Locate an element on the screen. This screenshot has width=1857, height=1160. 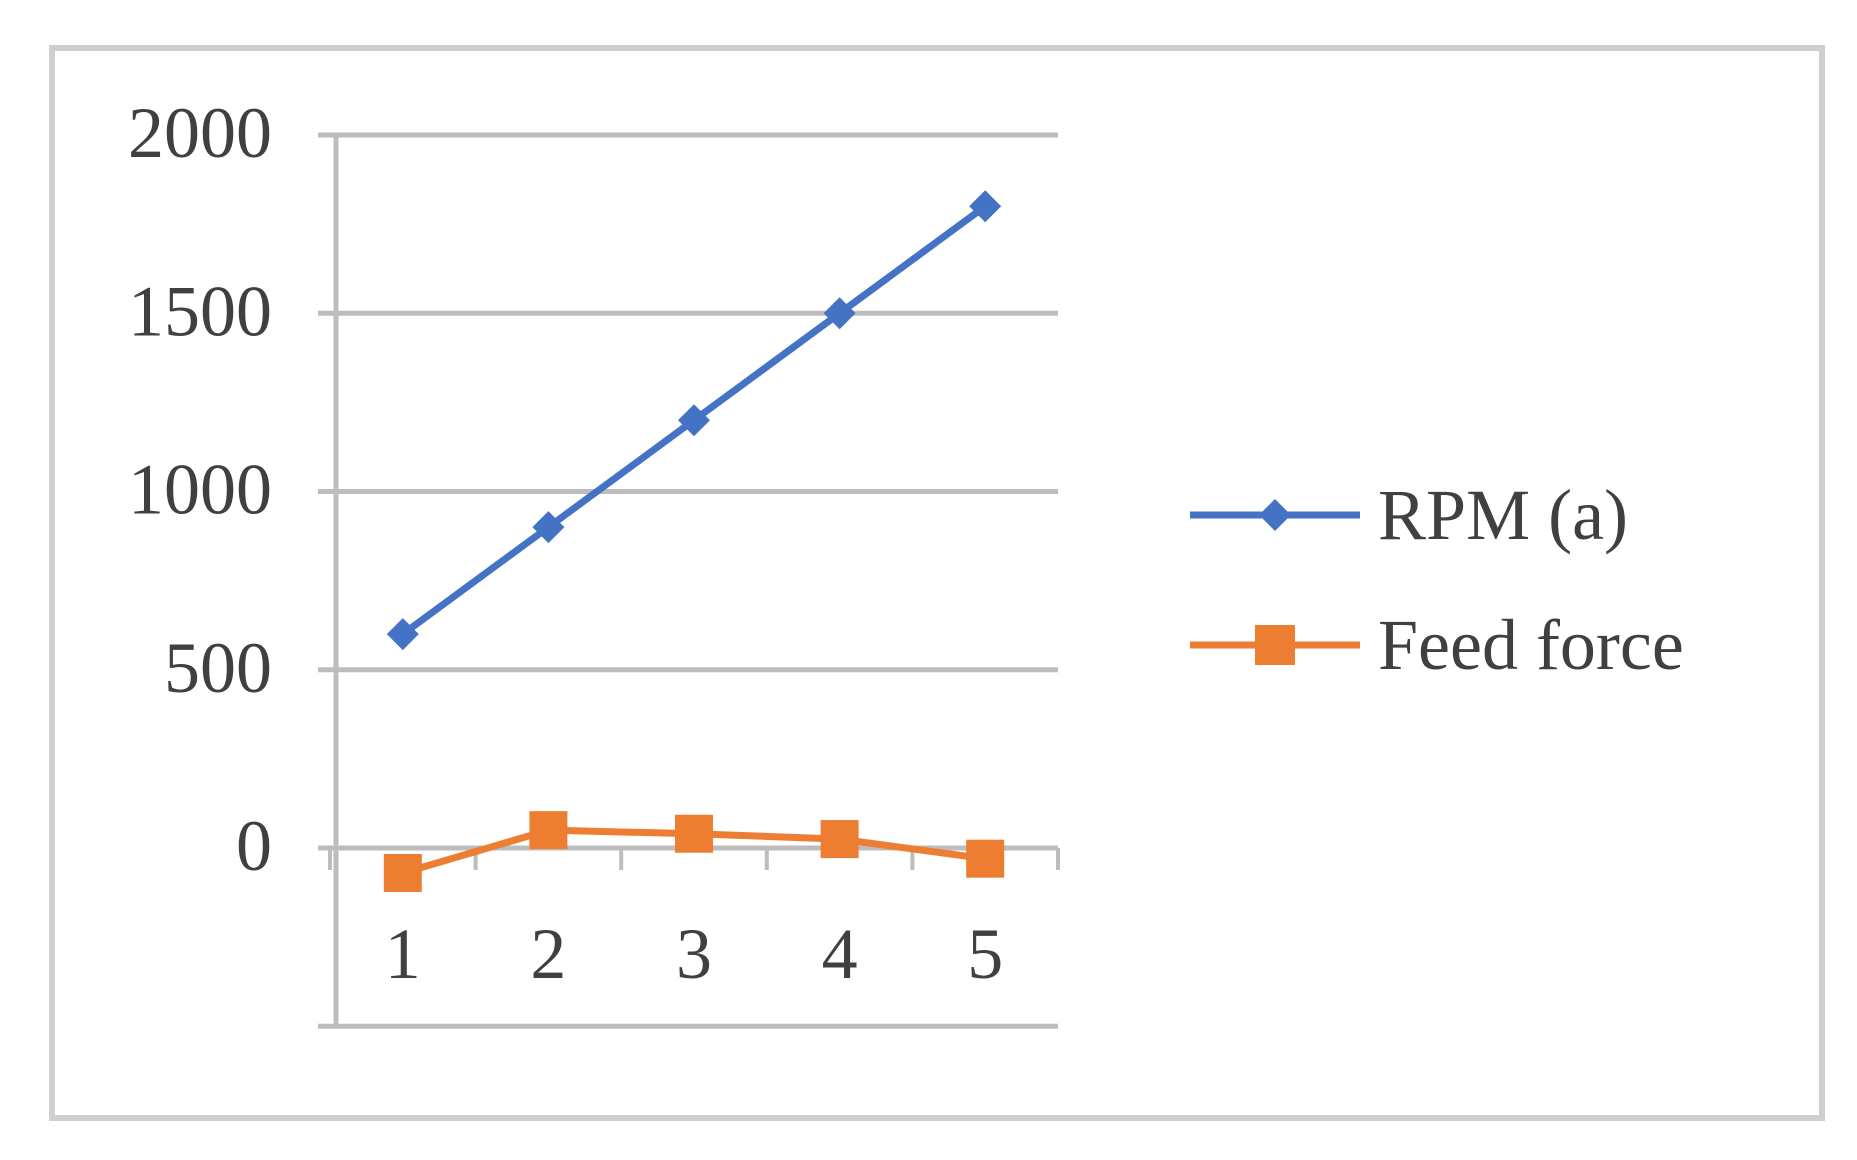
y-tick-label: 0 is located at coordinates (254, 846).